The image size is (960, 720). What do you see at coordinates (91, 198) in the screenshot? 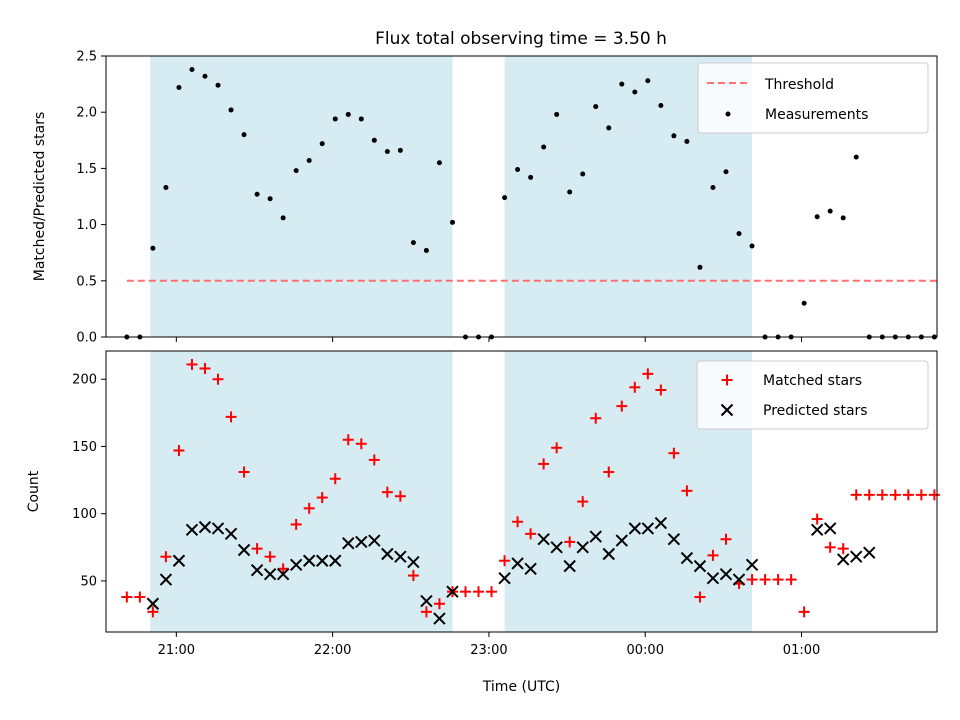
I see `top-y-ticks: 0.0 0.5 1.0 1.5 2.0 2.5` at bounding box center [91, 198].